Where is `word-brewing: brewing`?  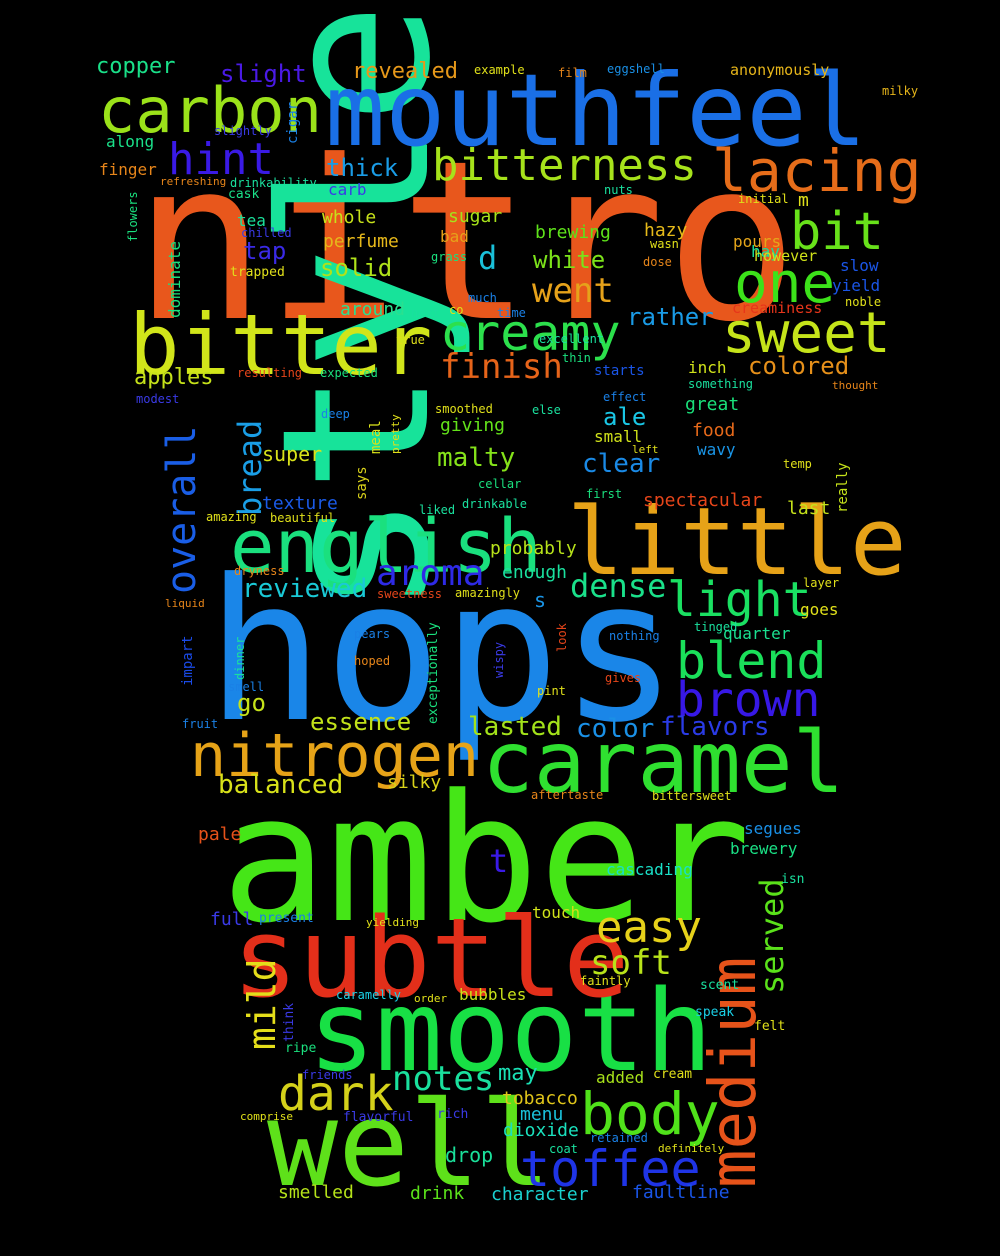 word-brewing: brewing is located at coordinates (573, 232).